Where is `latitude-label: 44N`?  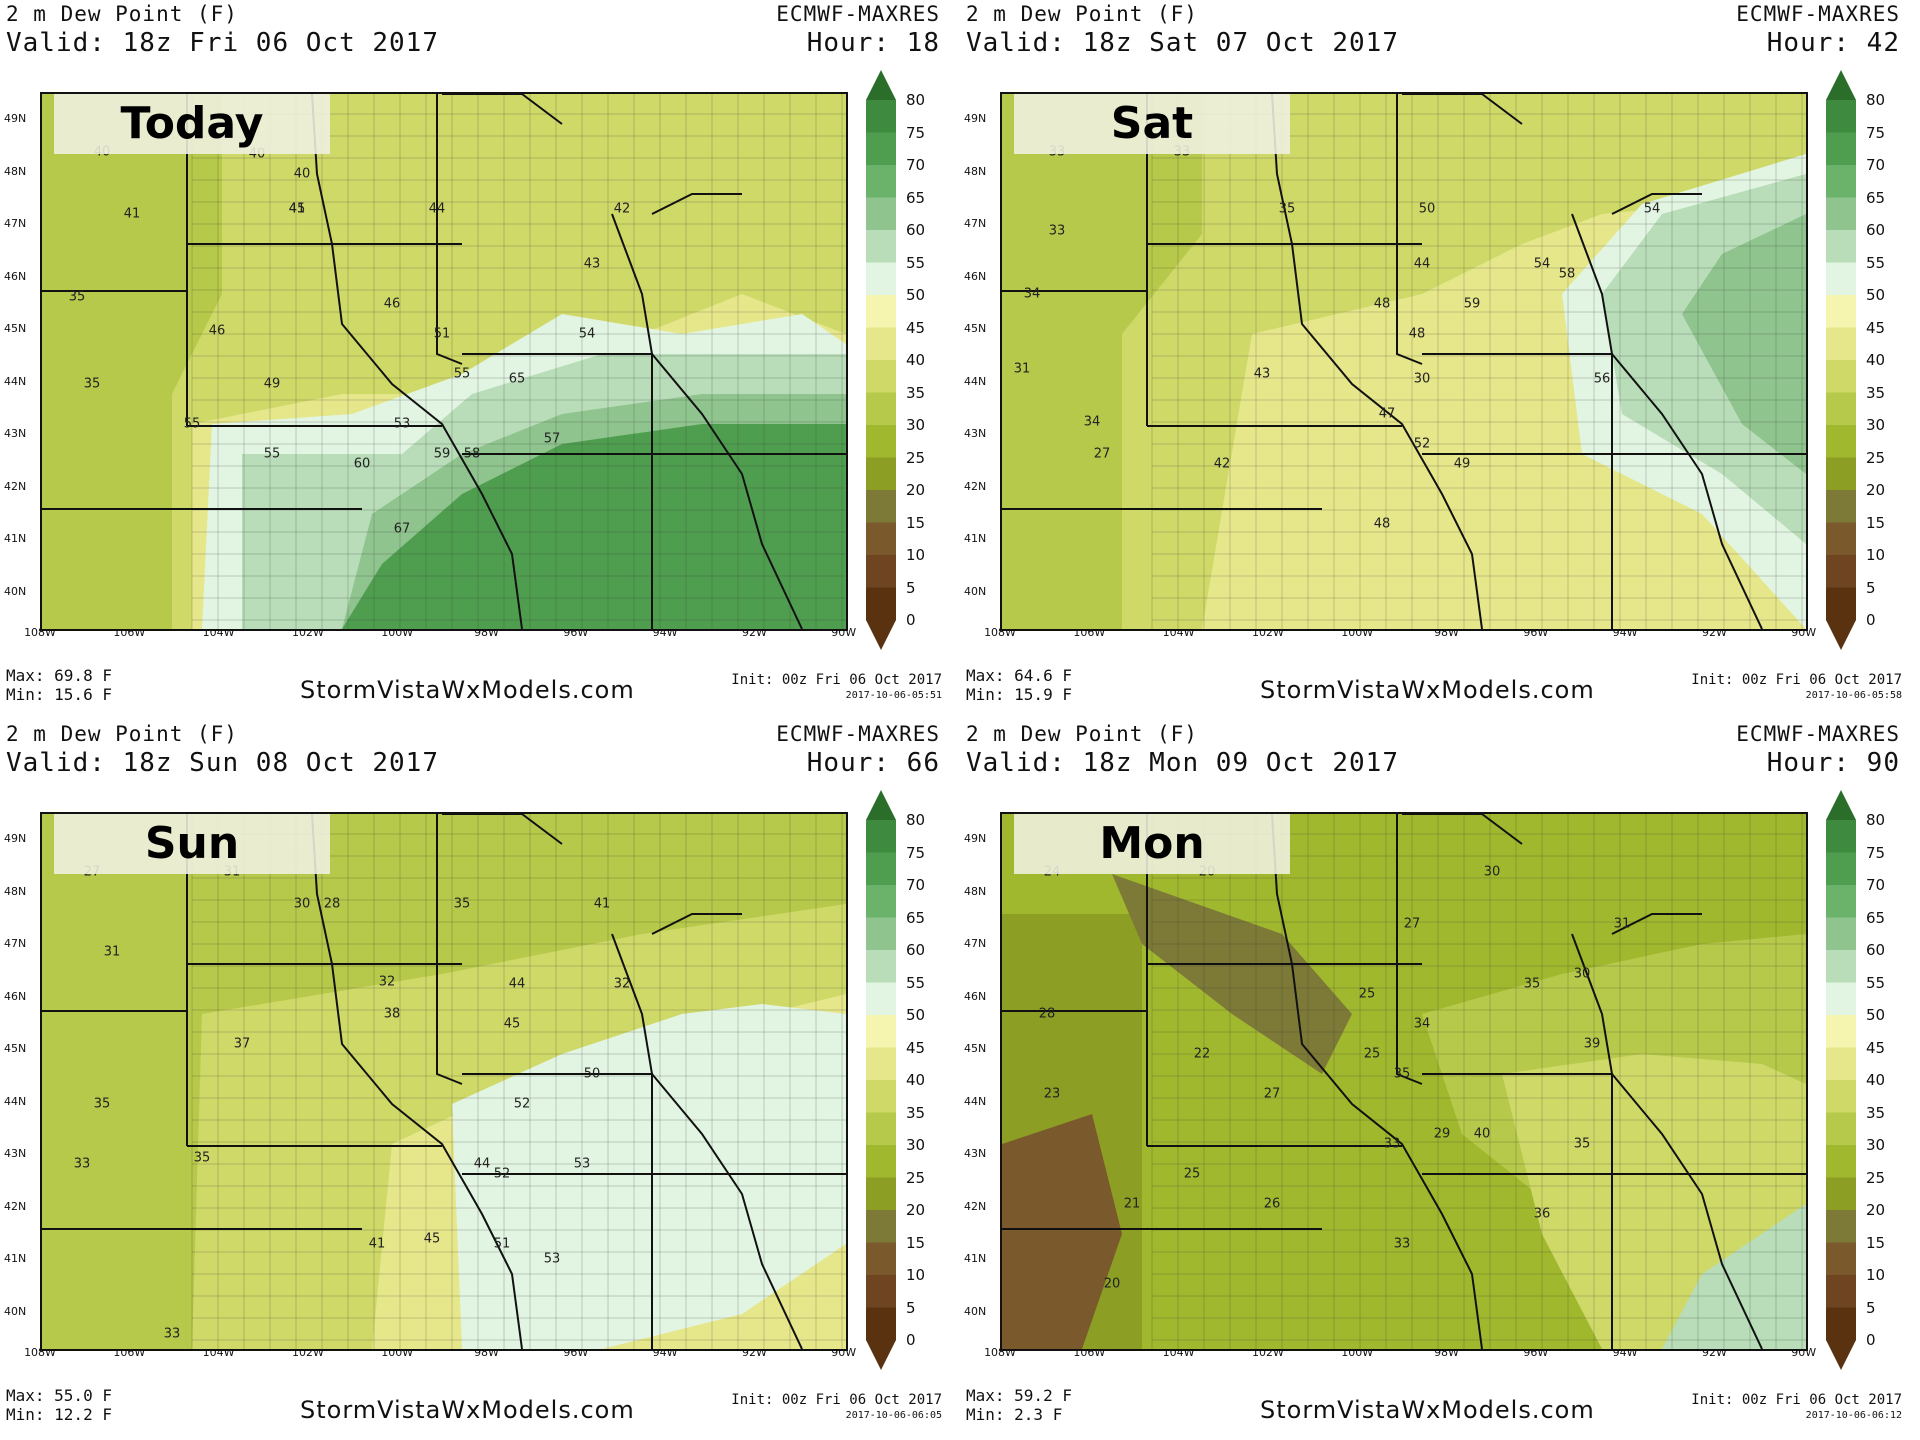 latitude-label: 44N is located at coordinates (15, 381).